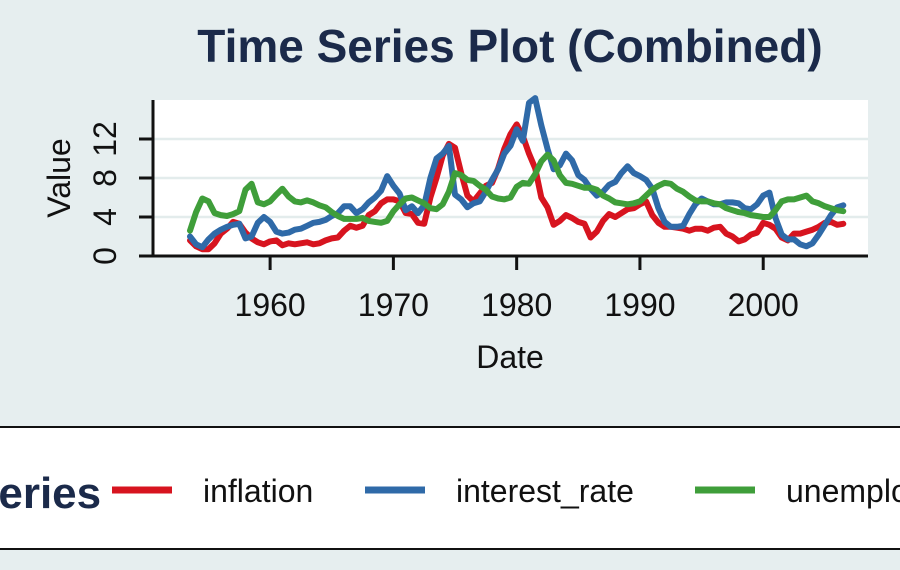  I want to click on y-axis-ticks: 0 4 8 12, so click(120, 193).